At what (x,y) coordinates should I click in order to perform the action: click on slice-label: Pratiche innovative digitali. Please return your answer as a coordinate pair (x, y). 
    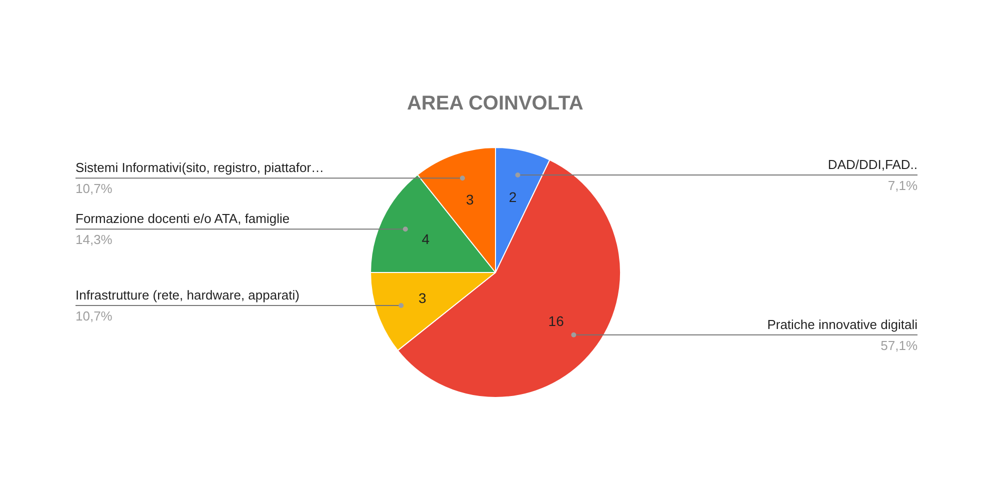
    Looking at the image, I should click on (842, 324).